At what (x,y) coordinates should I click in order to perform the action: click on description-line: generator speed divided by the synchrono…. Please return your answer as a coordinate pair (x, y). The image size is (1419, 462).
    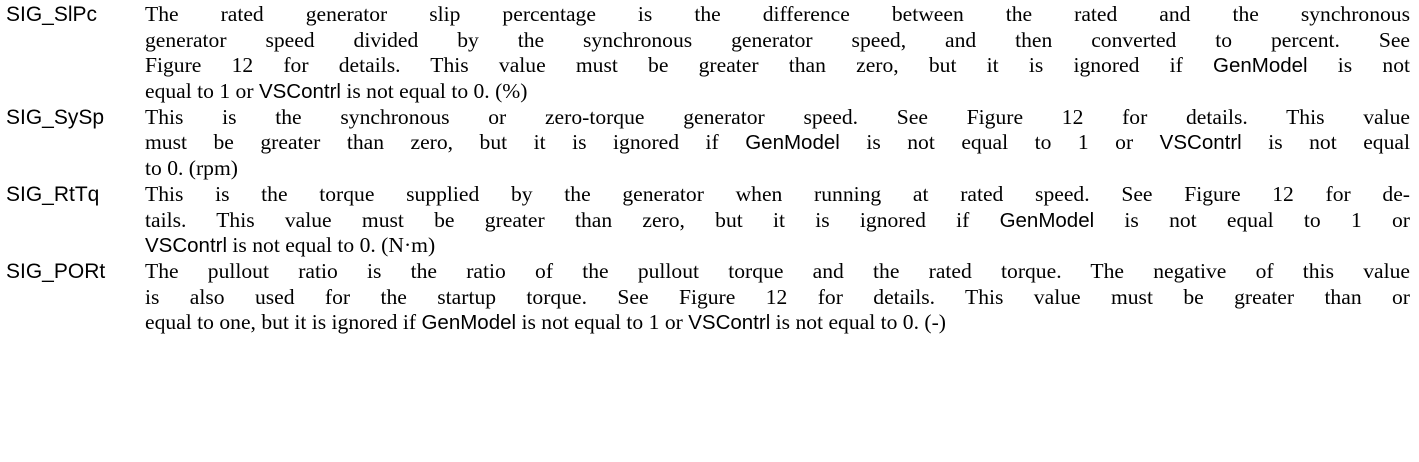
    Looking at the image, I should click on (777, 41).